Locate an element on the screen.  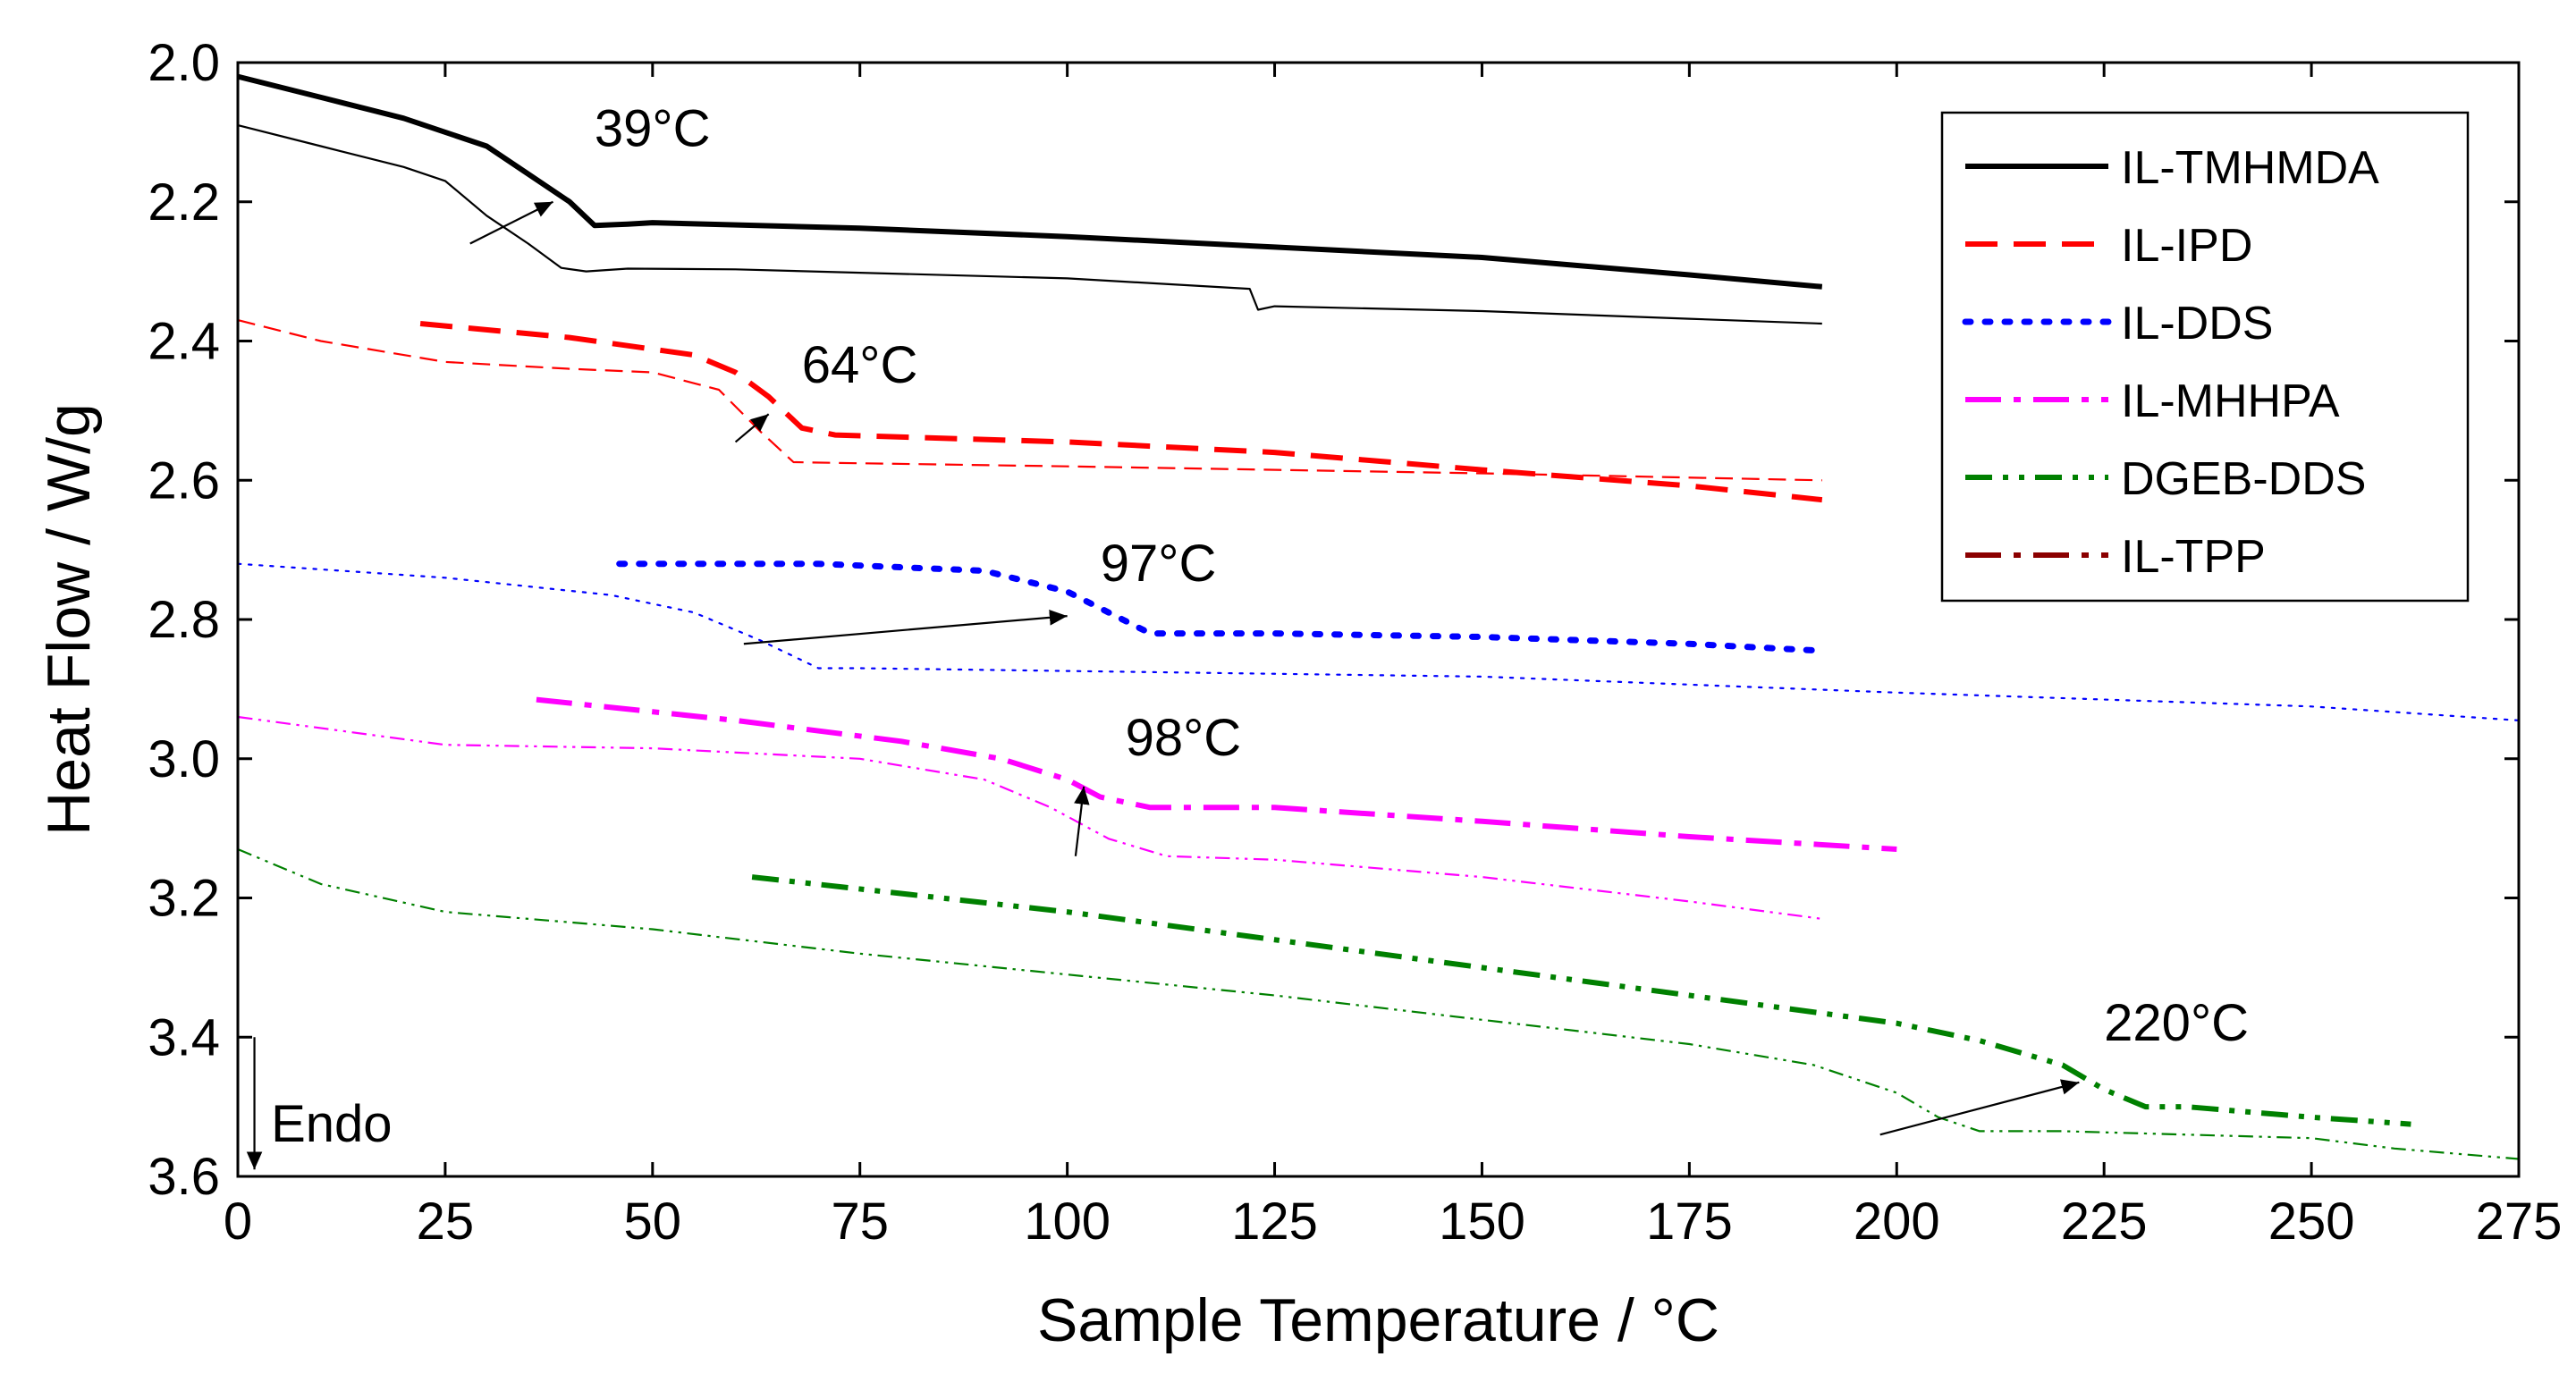
x-tick-label: 75 is located at coordinates (860, 1222).